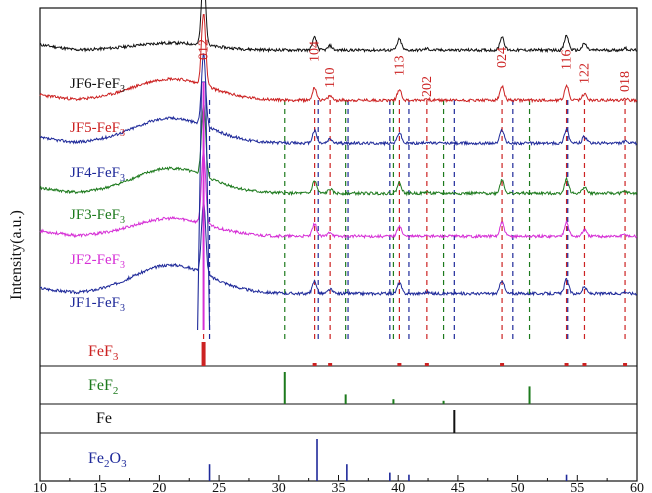  Describe the element at coordinates (107, 460) in the screenshot. I see `panel-label-4: Fe2O3` at that location.